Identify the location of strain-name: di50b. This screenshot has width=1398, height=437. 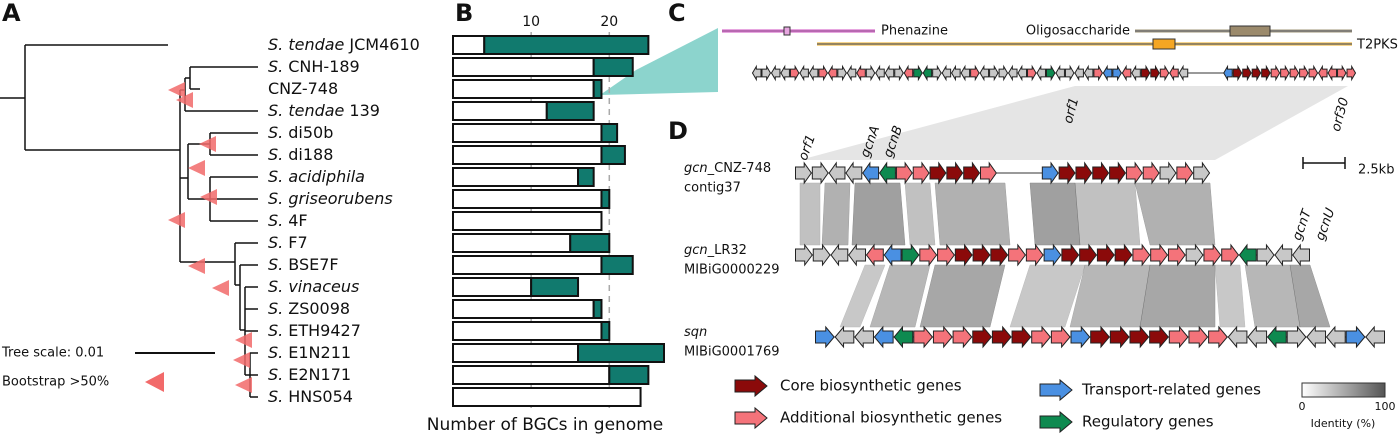
(310, 132).